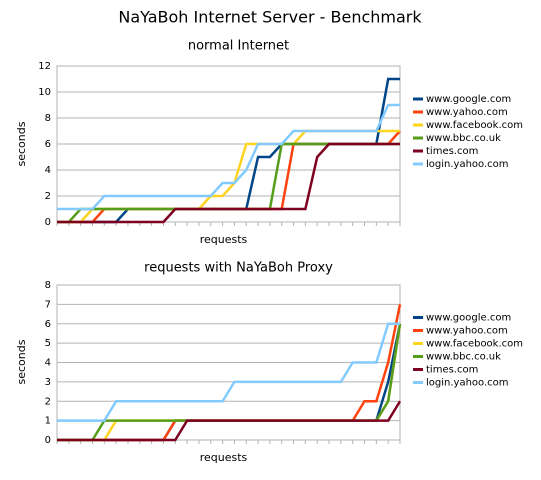 This screenshot has width=541, height=480. I want to click on y-tick-label: 7, so click(48, 304).